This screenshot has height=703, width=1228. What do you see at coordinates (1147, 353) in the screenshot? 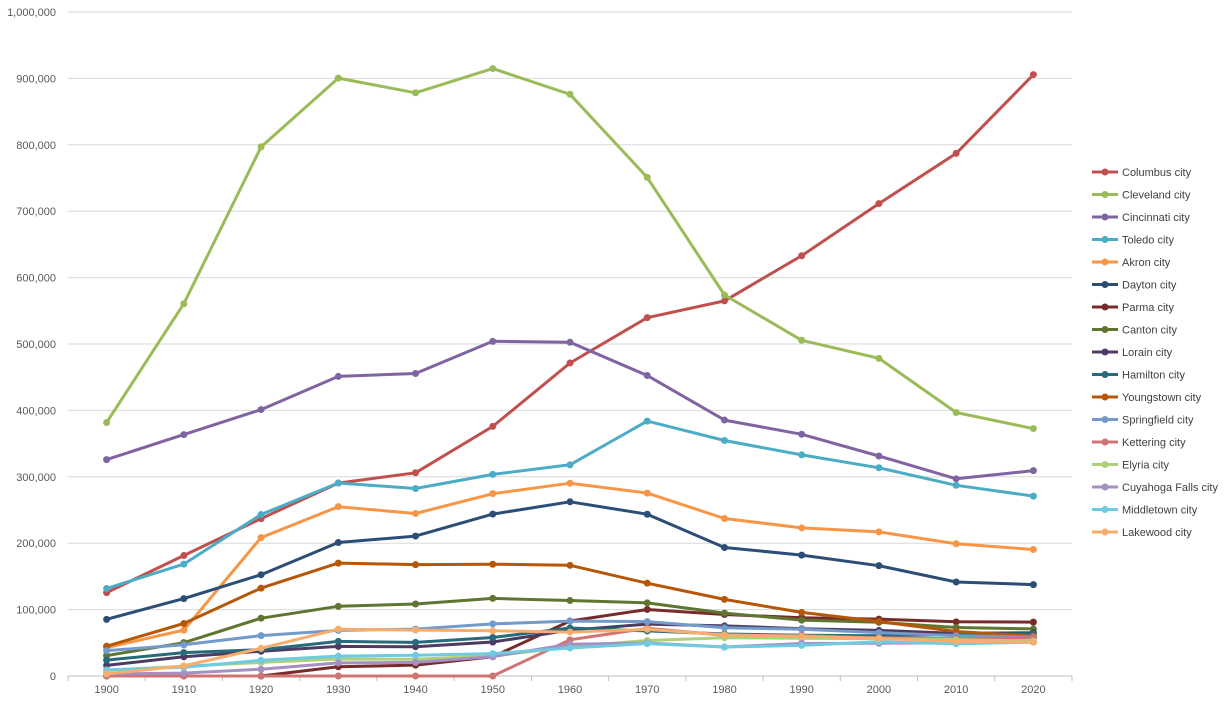
I see `legend-label: Lorain city` at bounding box center [1147, 353].